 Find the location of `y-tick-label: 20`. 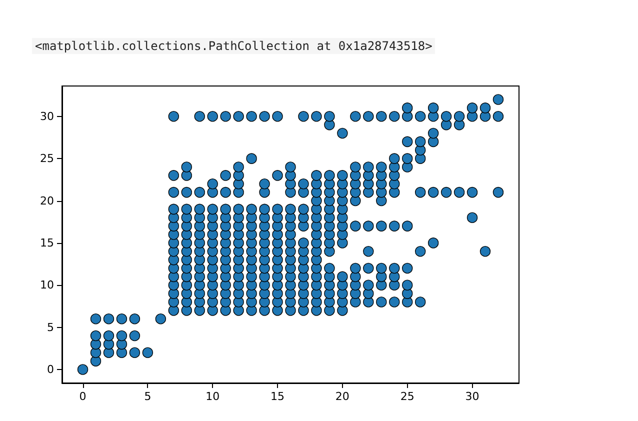

y-tick-label: 20 is located at coordinates (47, 201).